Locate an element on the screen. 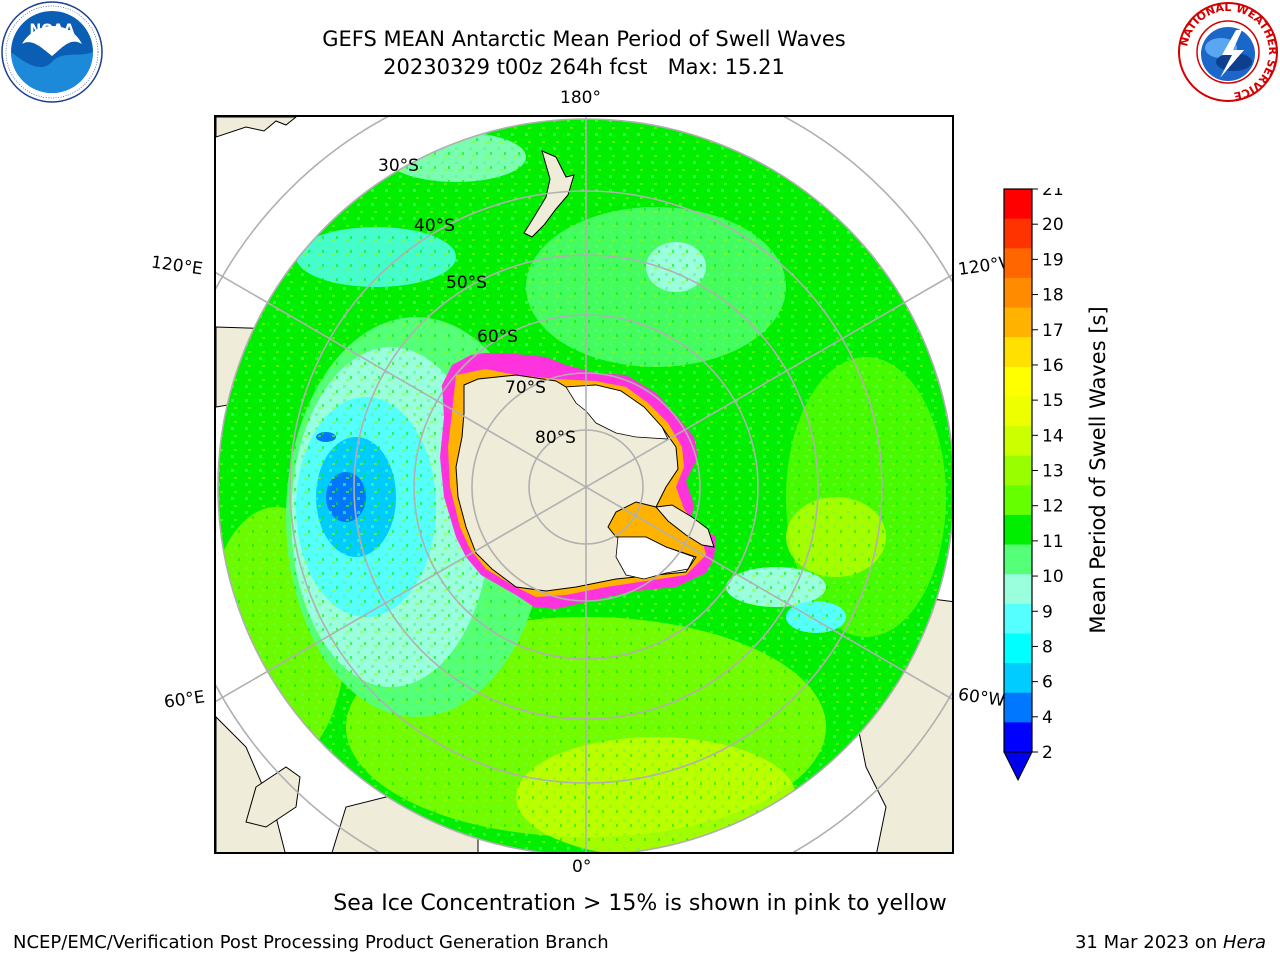 Image resolution: width=1280 pixels, height=960 pixels. lat-label-40s: 40°S is located at coordinates (434, 226).